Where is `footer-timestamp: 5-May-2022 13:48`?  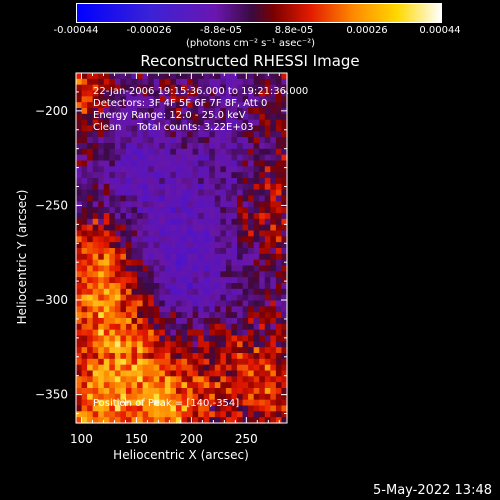 footer-timestamp: 5-May-2022 13:48 is located at coordinates (432, 490).